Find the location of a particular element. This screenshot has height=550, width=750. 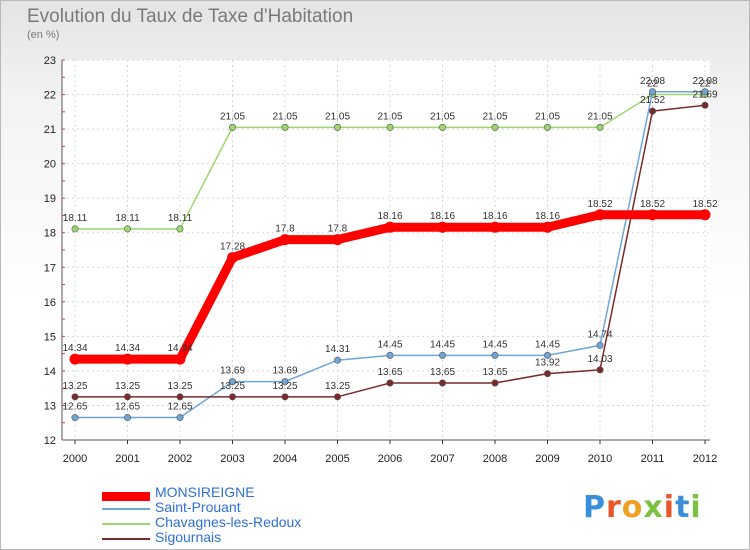

data-label: 21.69 is located at coordinates (704, 94).